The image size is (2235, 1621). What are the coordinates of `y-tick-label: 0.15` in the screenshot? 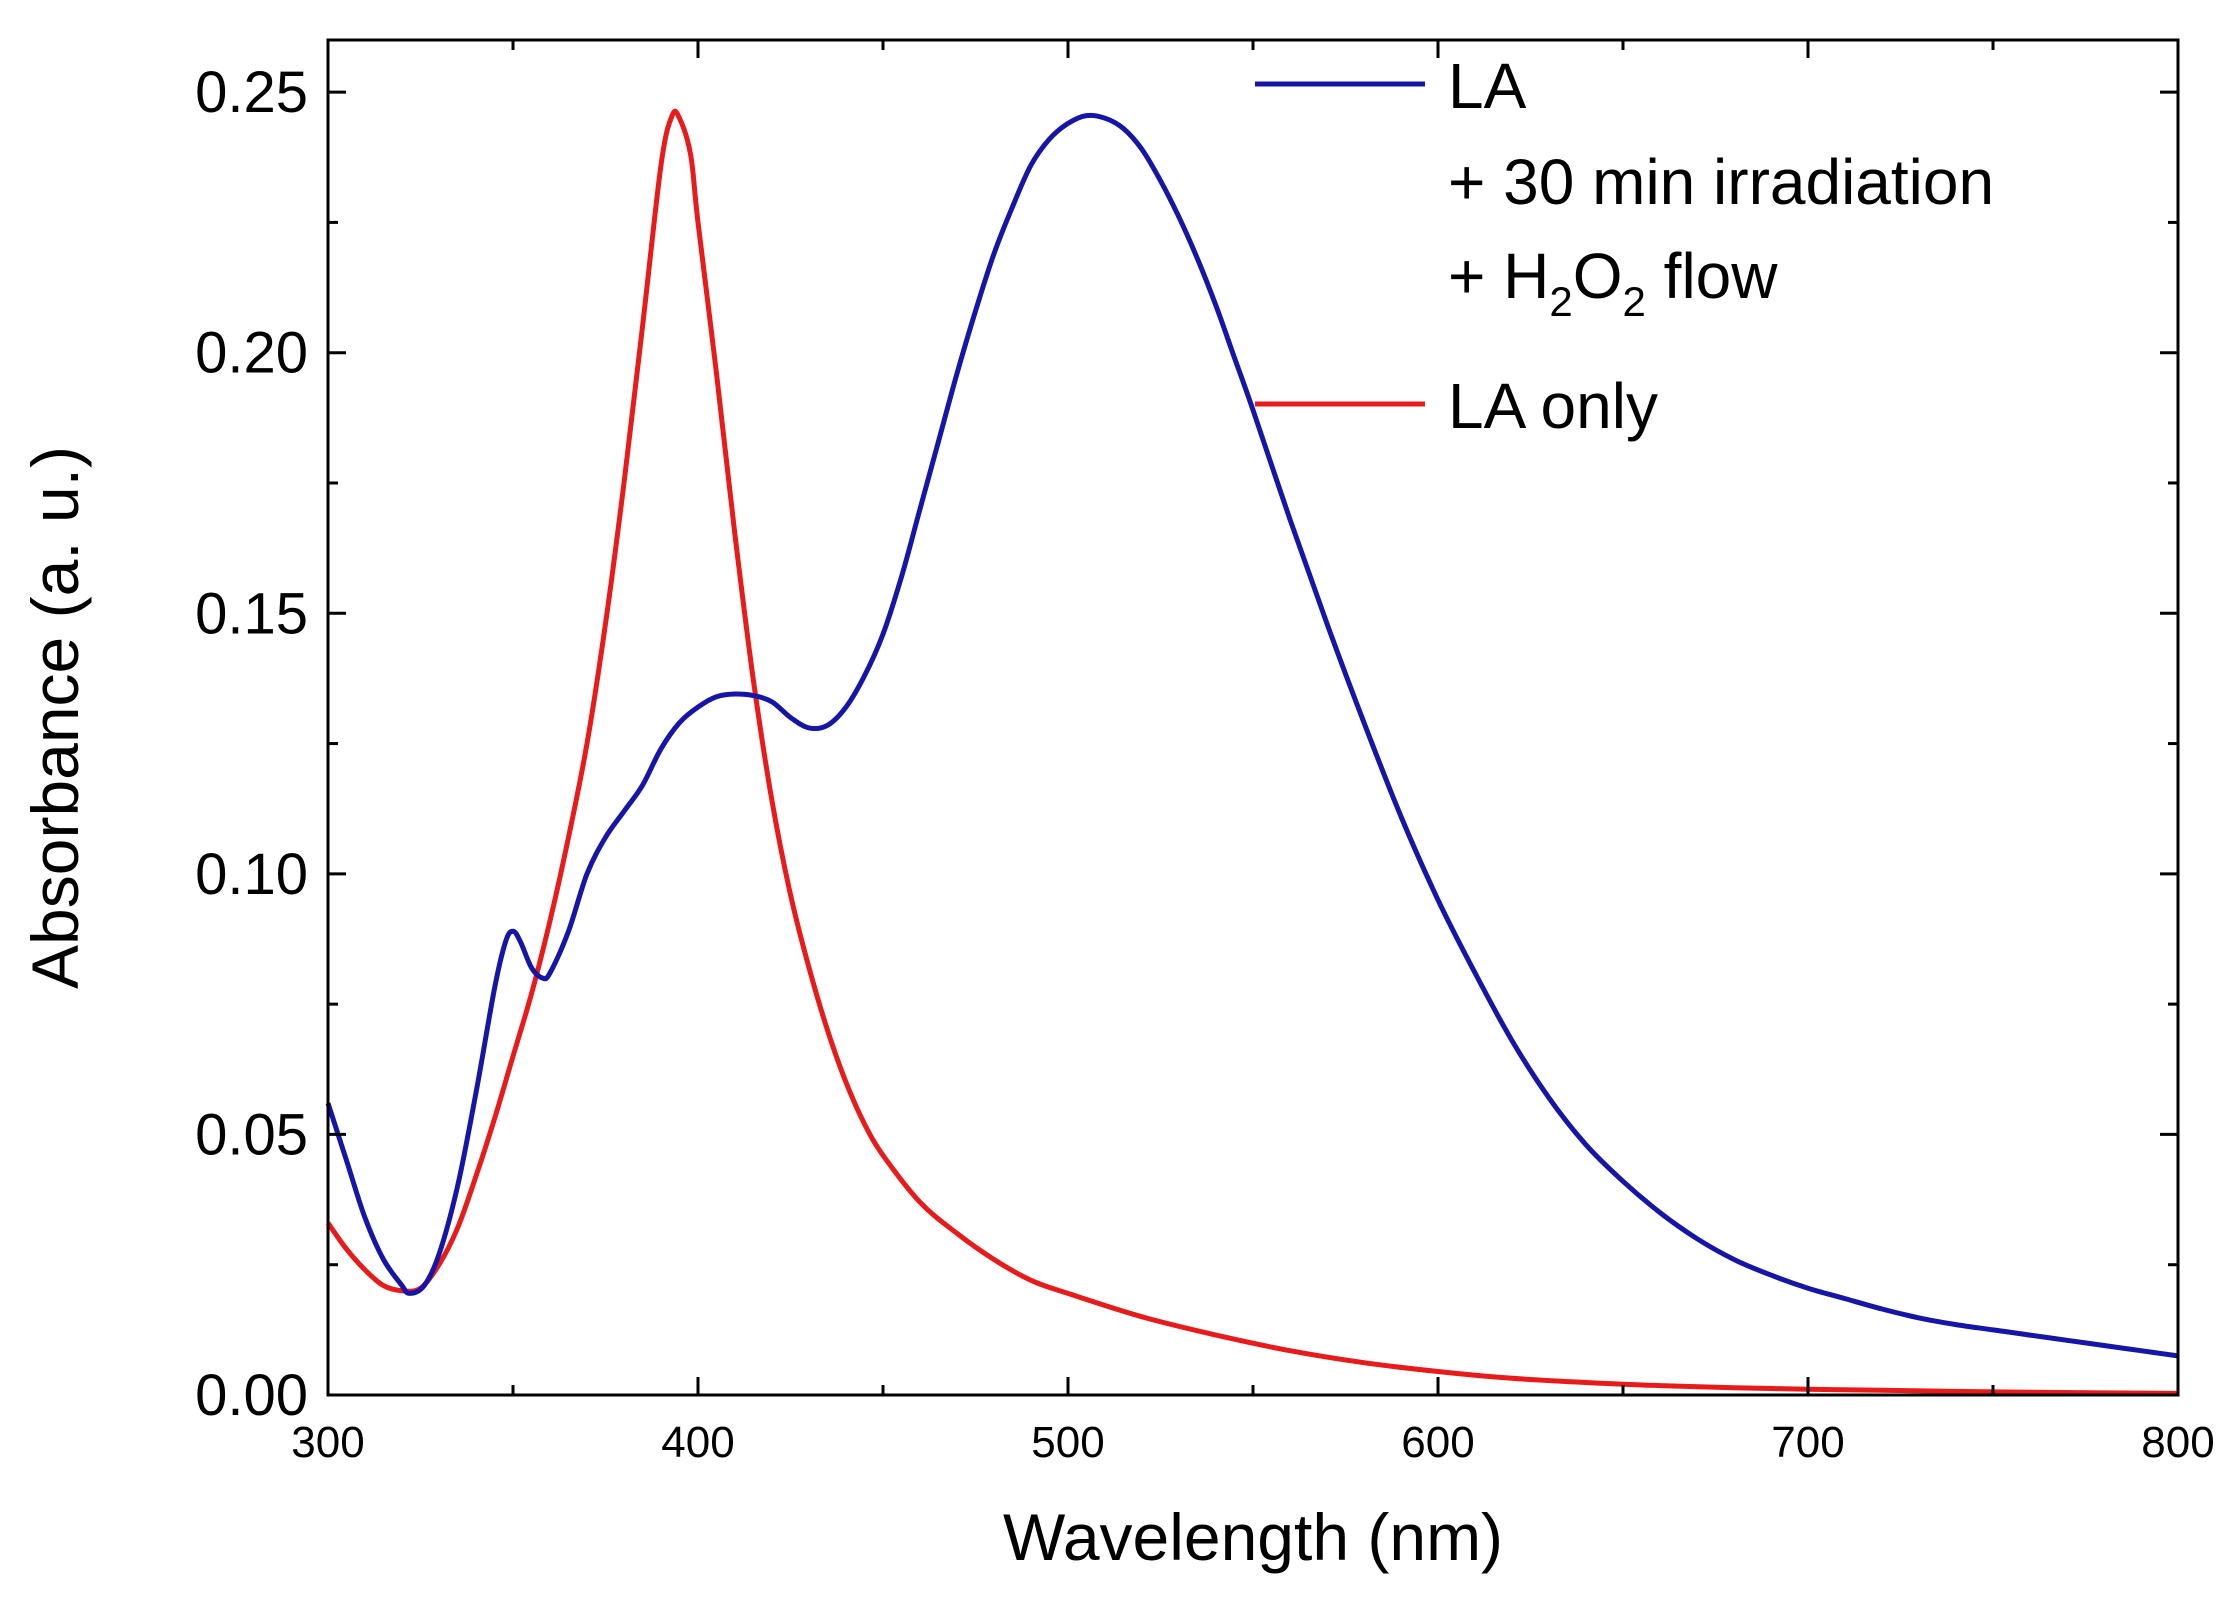 It's located at (251, 613).